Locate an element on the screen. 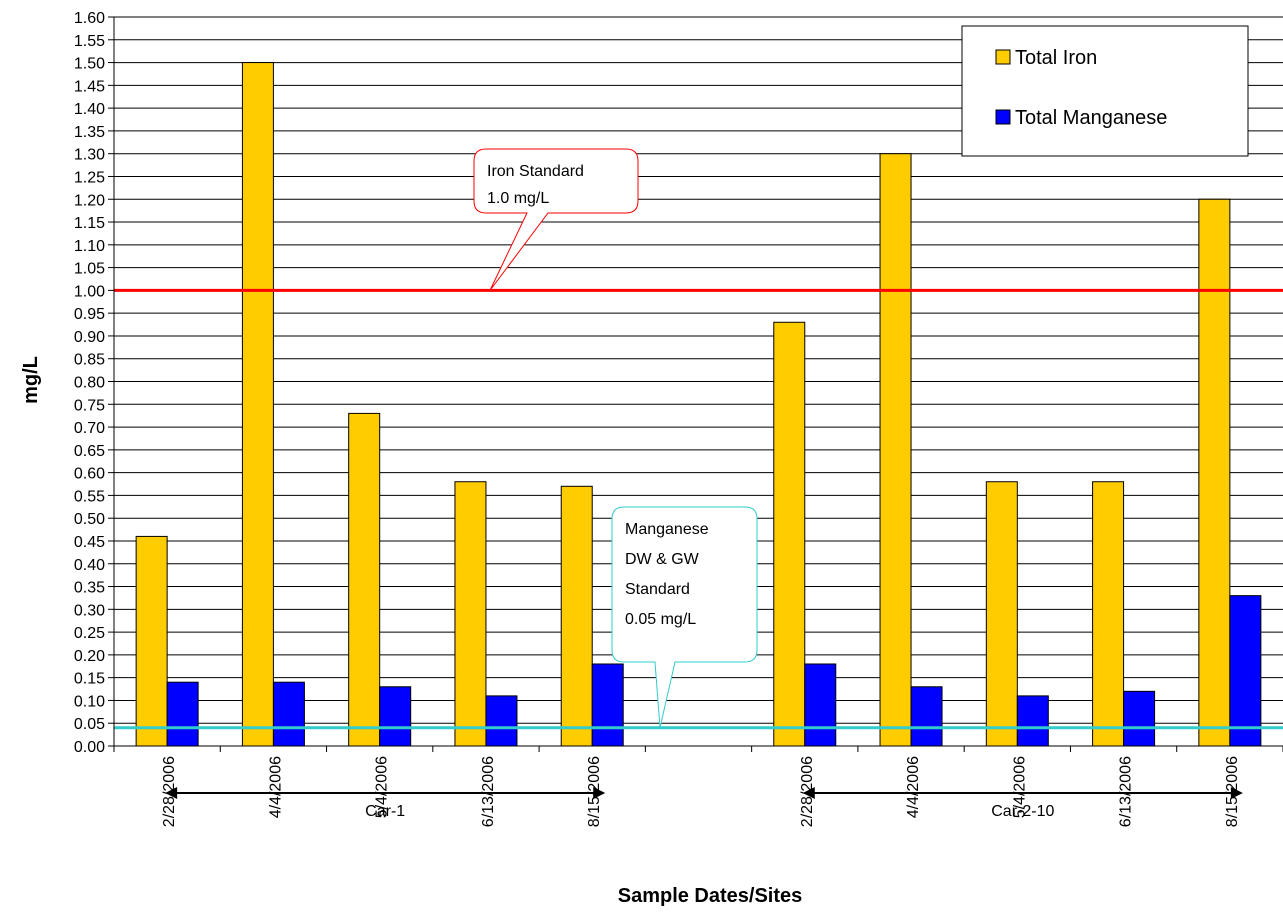  y-tick-label: 0.35 is located at coordinates (89, 588).